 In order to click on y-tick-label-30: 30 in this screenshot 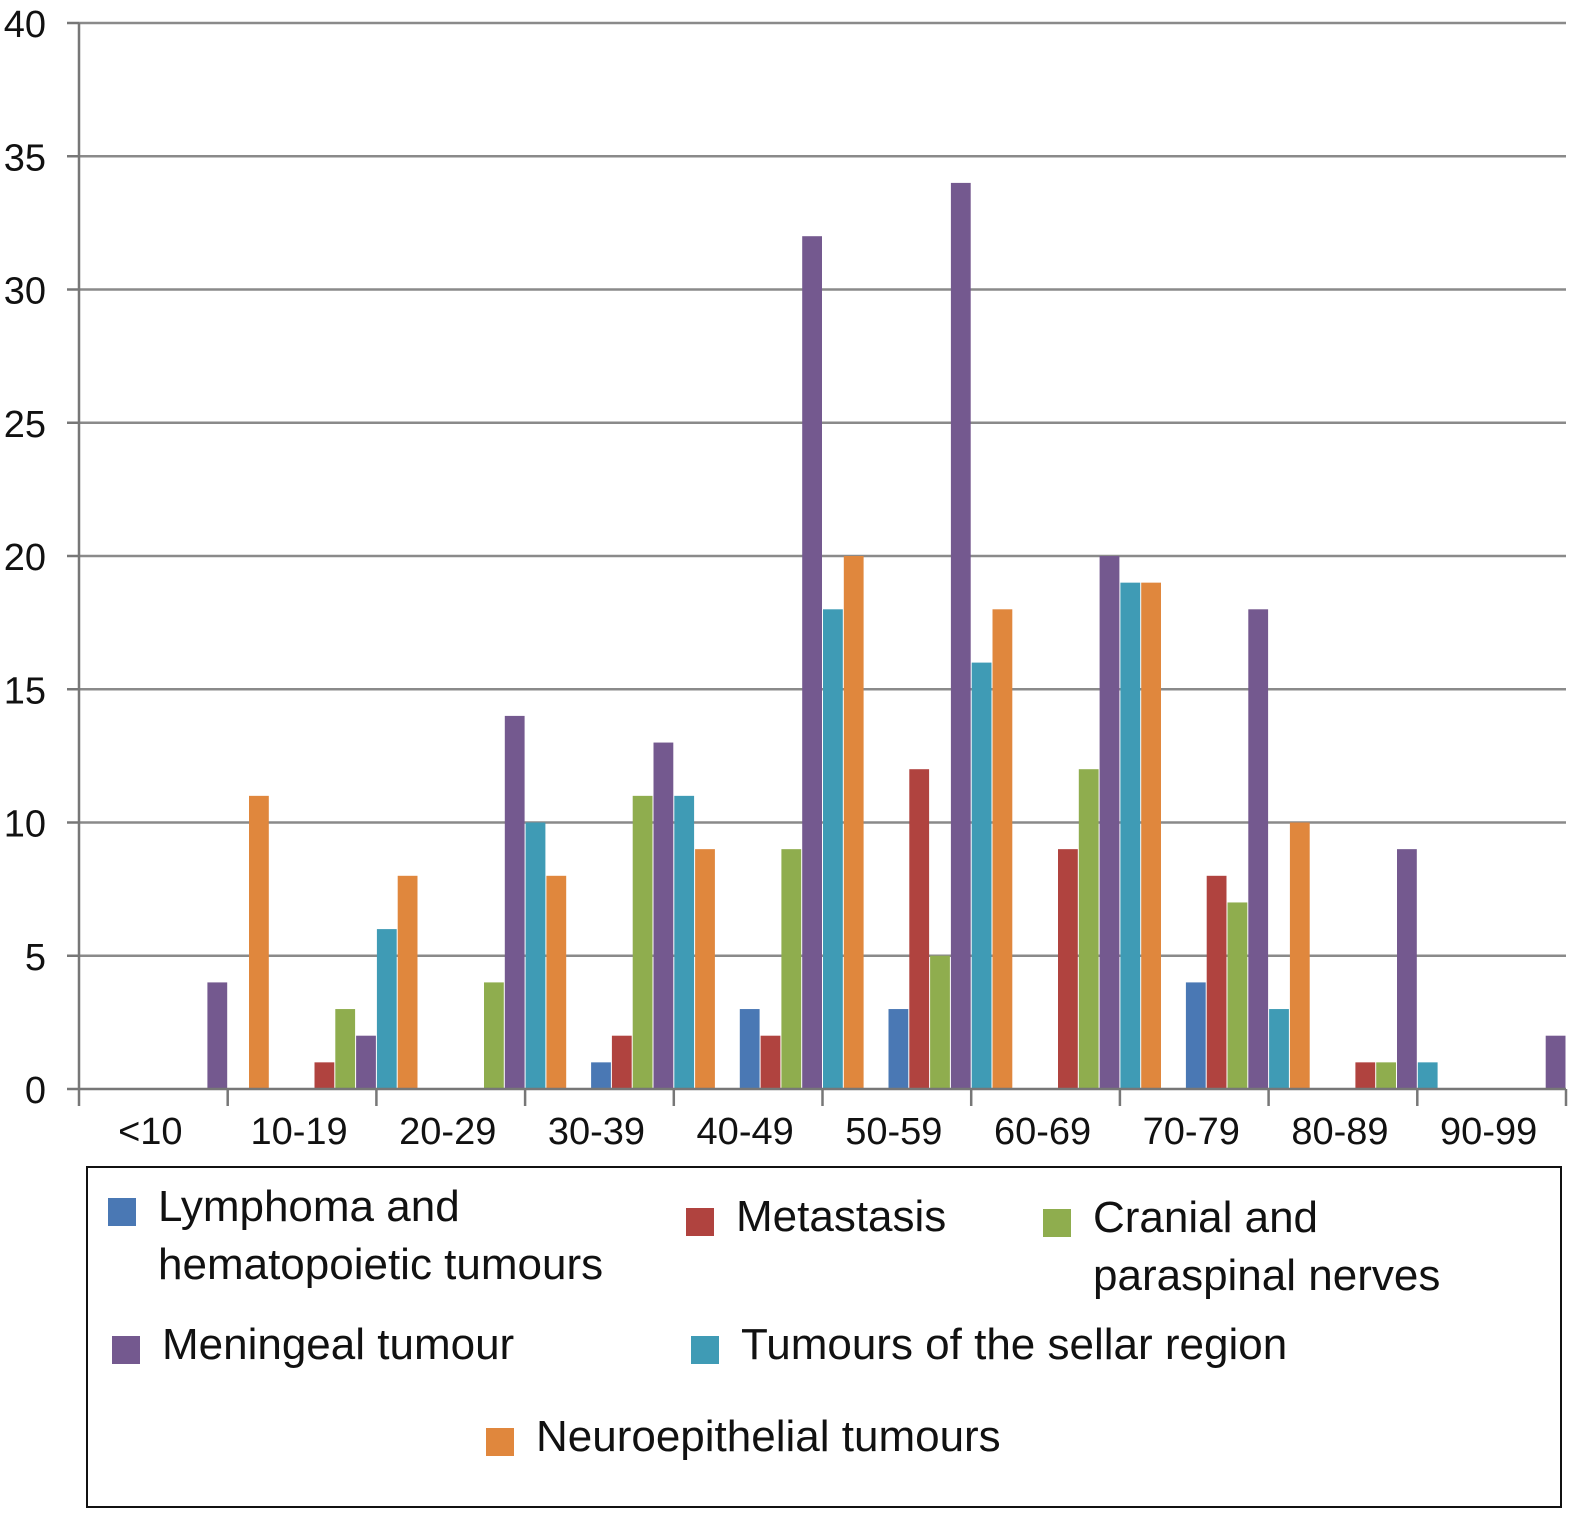, I will do `click(25, 292)`.